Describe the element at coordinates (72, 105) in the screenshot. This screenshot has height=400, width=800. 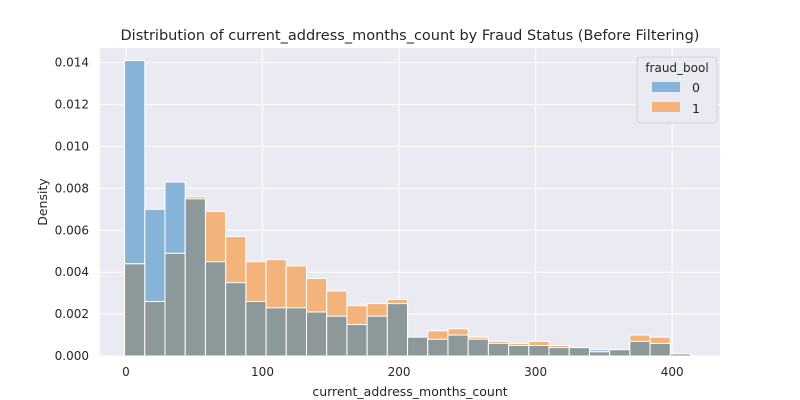
I see `y-tick-label: 0.012` at that location.